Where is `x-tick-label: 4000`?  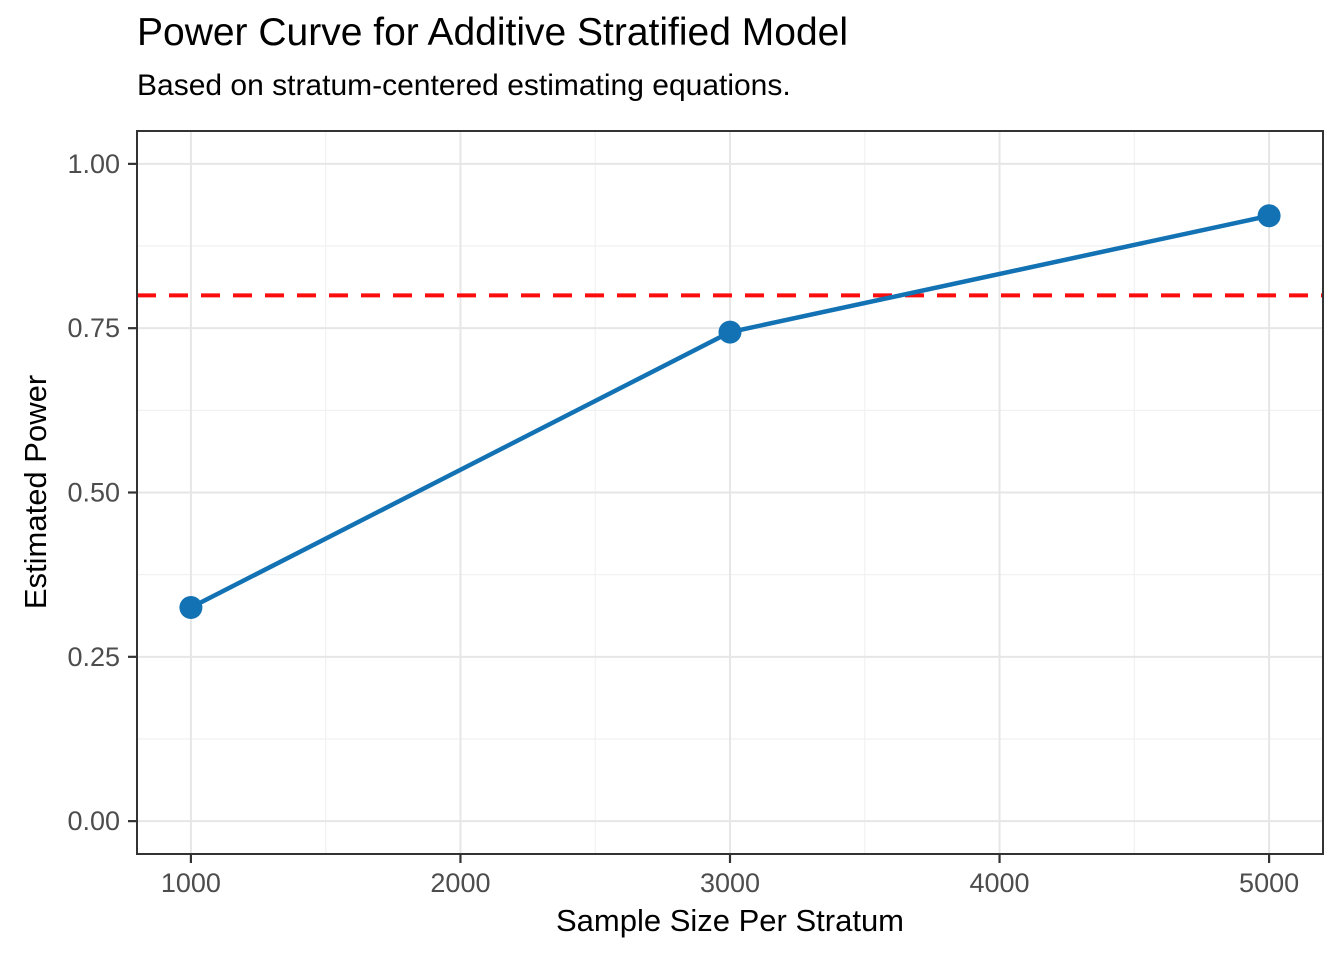 x-tick-label: 4000 is located at coordinates (1000, 883).